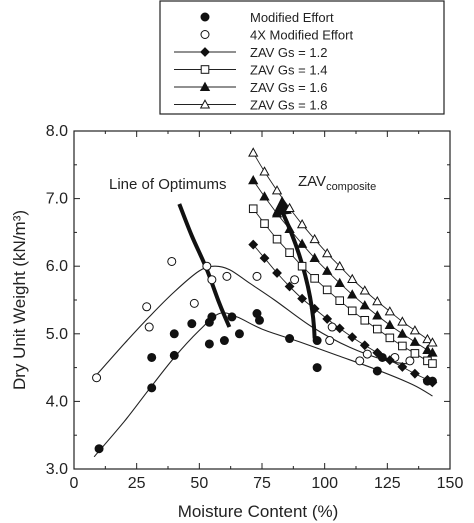  Describe the element at coordinates (19, 300) in the screenshot. I see `y-axis-title: Dry Unit Weight (kN/m³)` at that location.